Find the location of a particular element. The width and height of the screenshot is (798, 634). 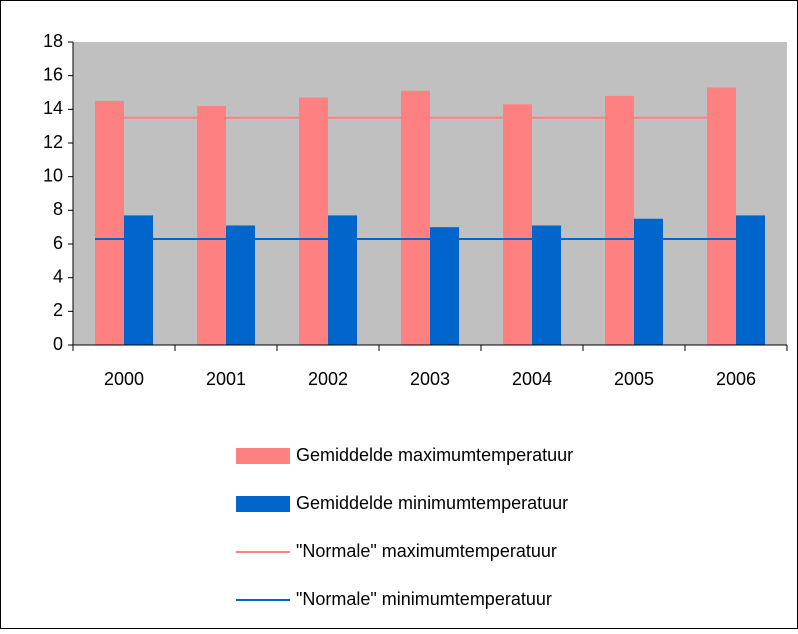

y-tick-label: 12 is located at coordinates (53, 142).